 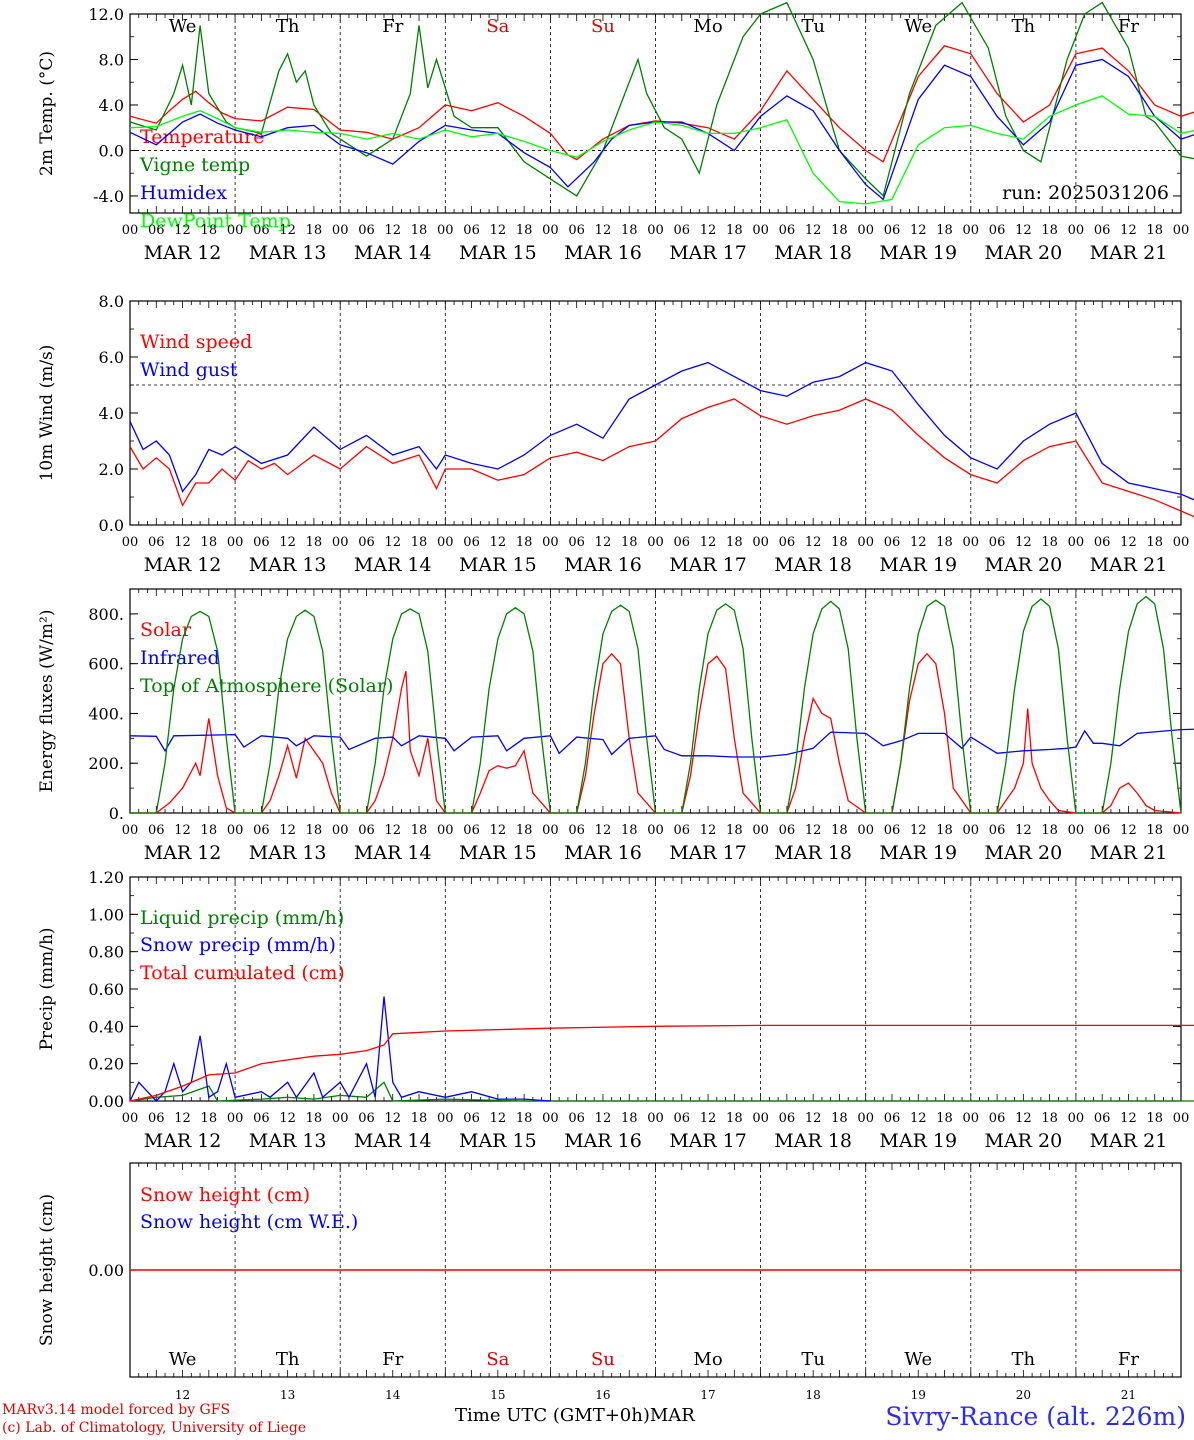 I want to click on y-tick-label: 0.00, so click(x=106, y=1101).